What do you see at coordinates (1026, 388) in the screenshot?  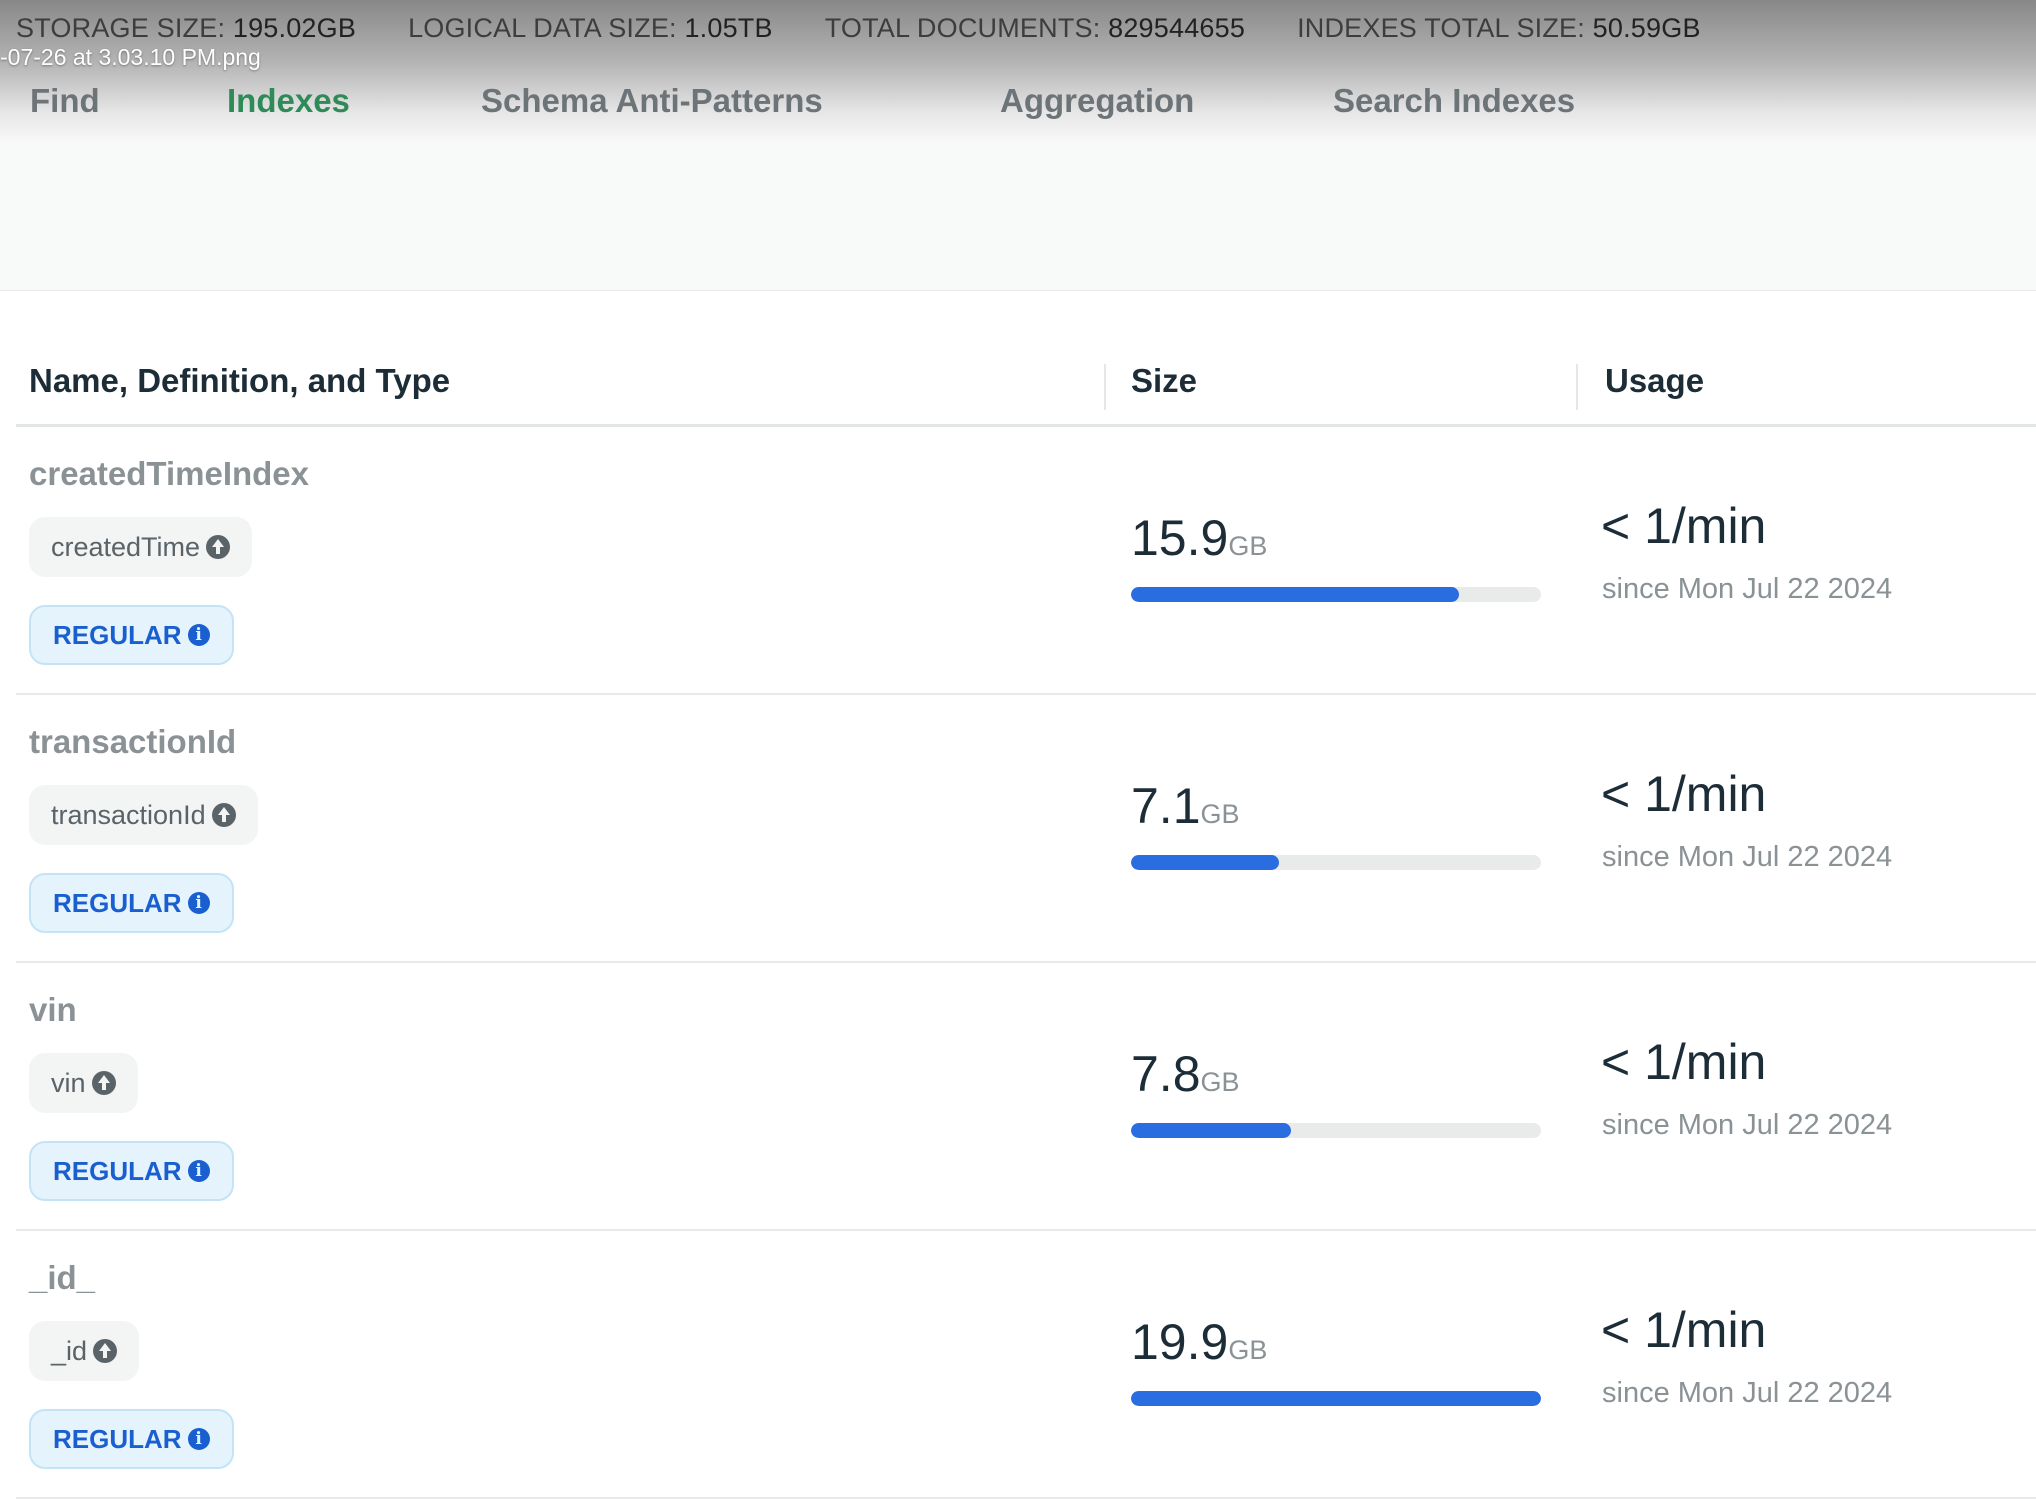 I see `table-header: Name, Definition, and Type Size Usage` at bounding box center [1026, 388].